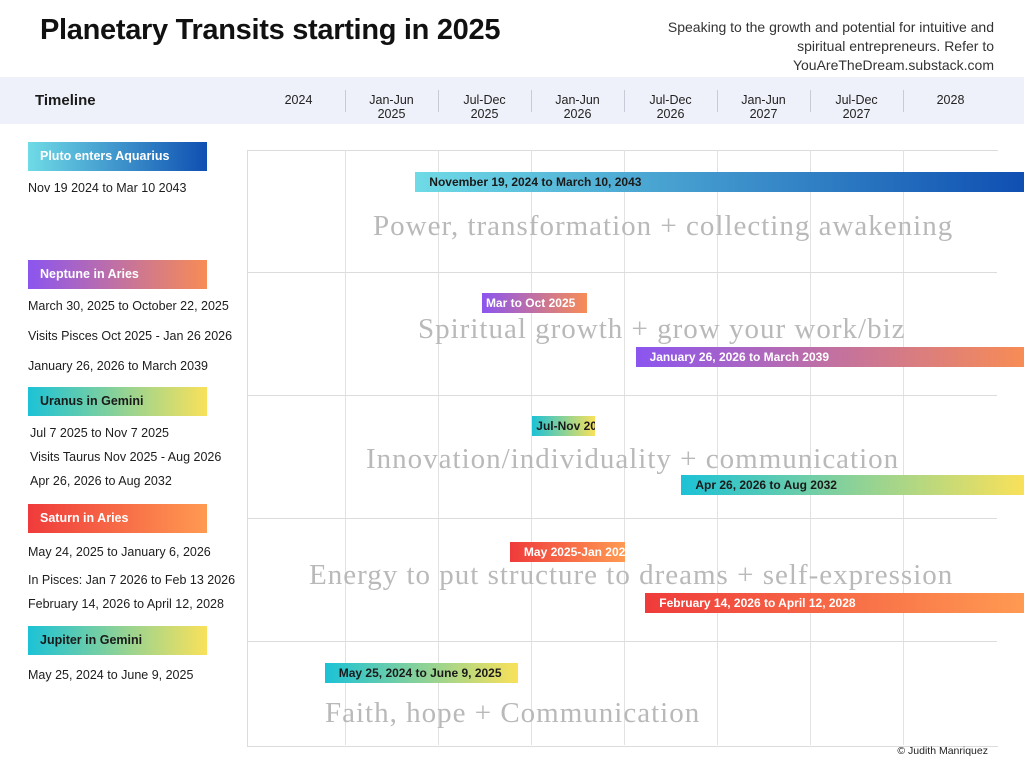 This screenshot has height=768, width=1024. I want to click on transit-date-range: February 14, 2026 to April 12, 2028, so click(126, 604).